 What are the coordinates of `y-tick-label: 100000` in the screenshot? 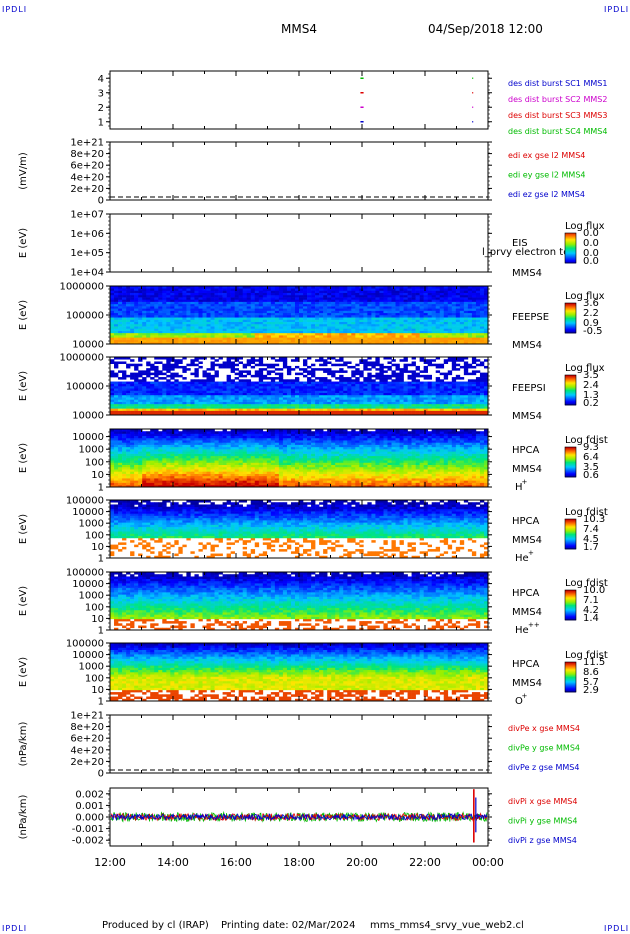 It's located at (85, 387).